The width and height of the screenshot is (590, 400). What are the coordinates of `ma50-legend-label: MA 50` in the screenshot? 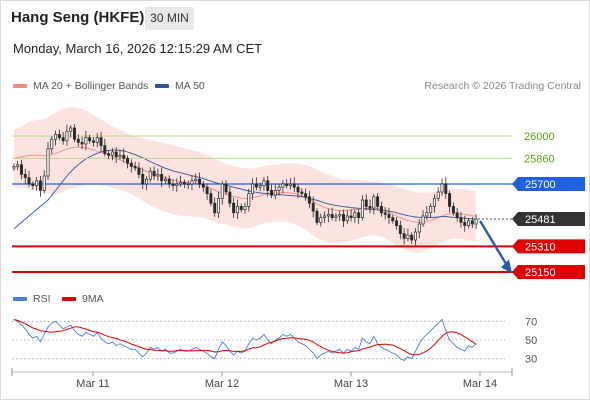 It's located at (190, 86).